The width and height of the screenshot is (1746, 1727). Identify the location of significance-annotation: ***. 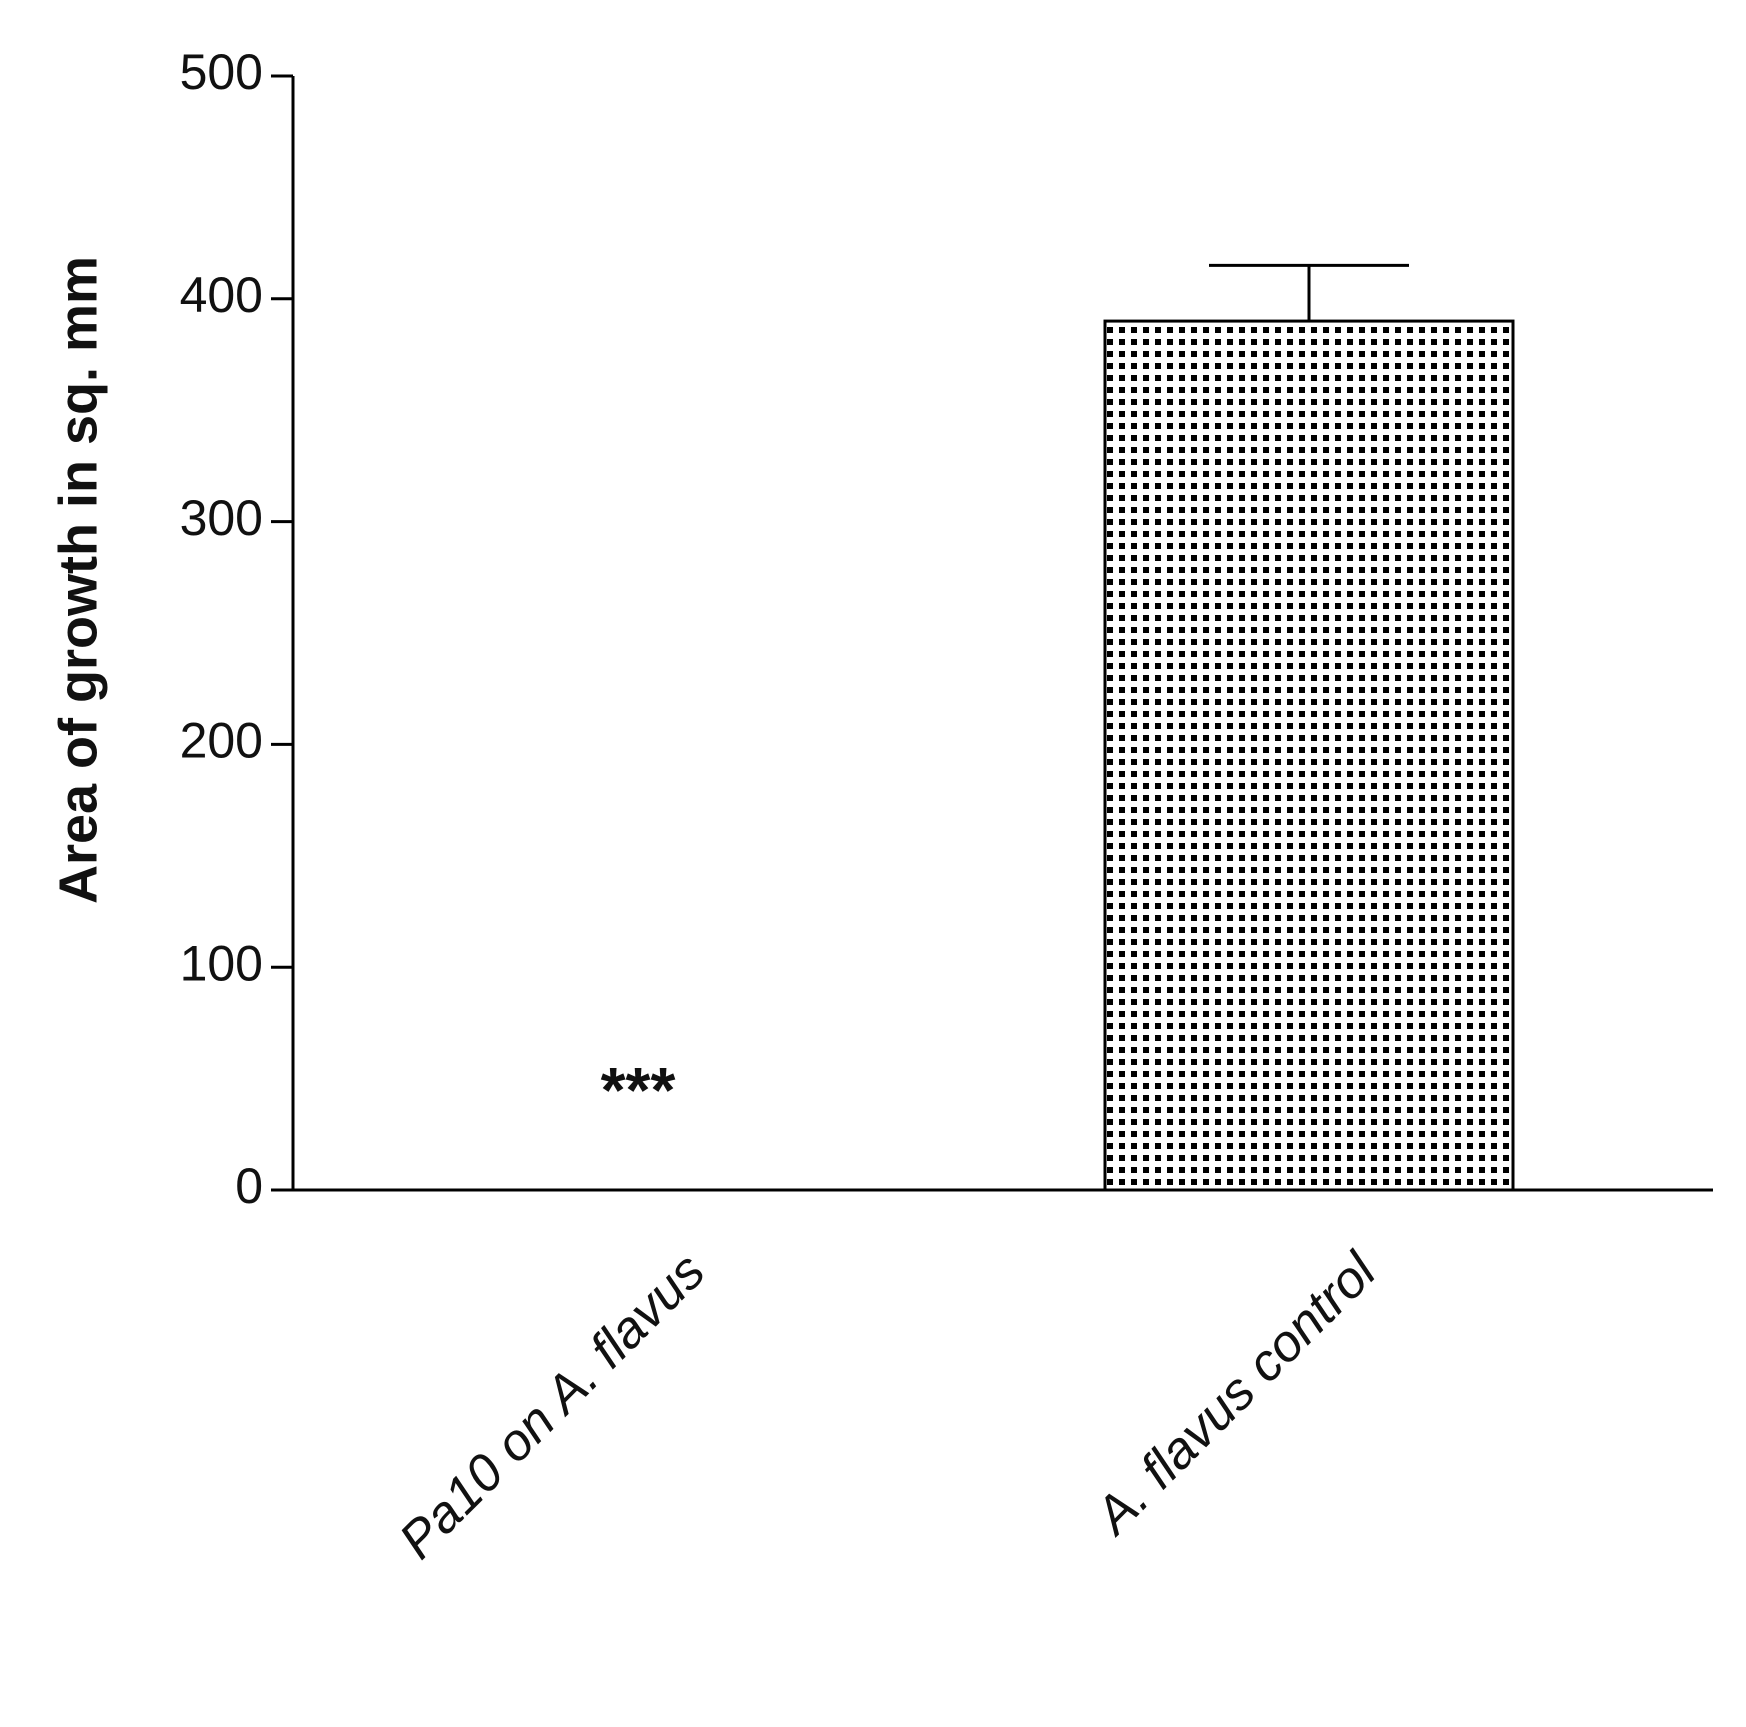
(638, 1090).